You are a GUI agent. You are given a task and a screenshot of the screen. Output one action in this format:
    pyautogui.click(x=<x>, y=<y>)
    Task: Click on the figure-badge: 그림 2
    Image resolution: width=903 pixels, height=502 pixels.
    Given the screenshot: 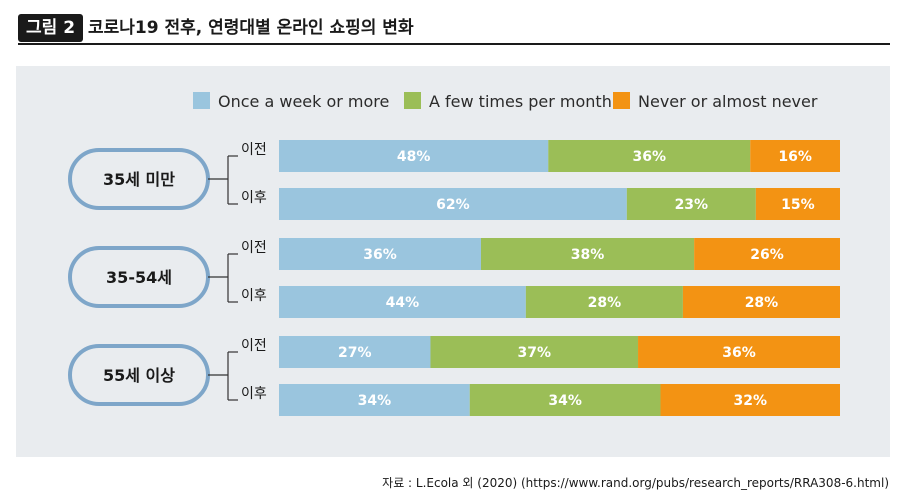 What is the action you would take?
    pyautogui.click(x=51, y=28)
    